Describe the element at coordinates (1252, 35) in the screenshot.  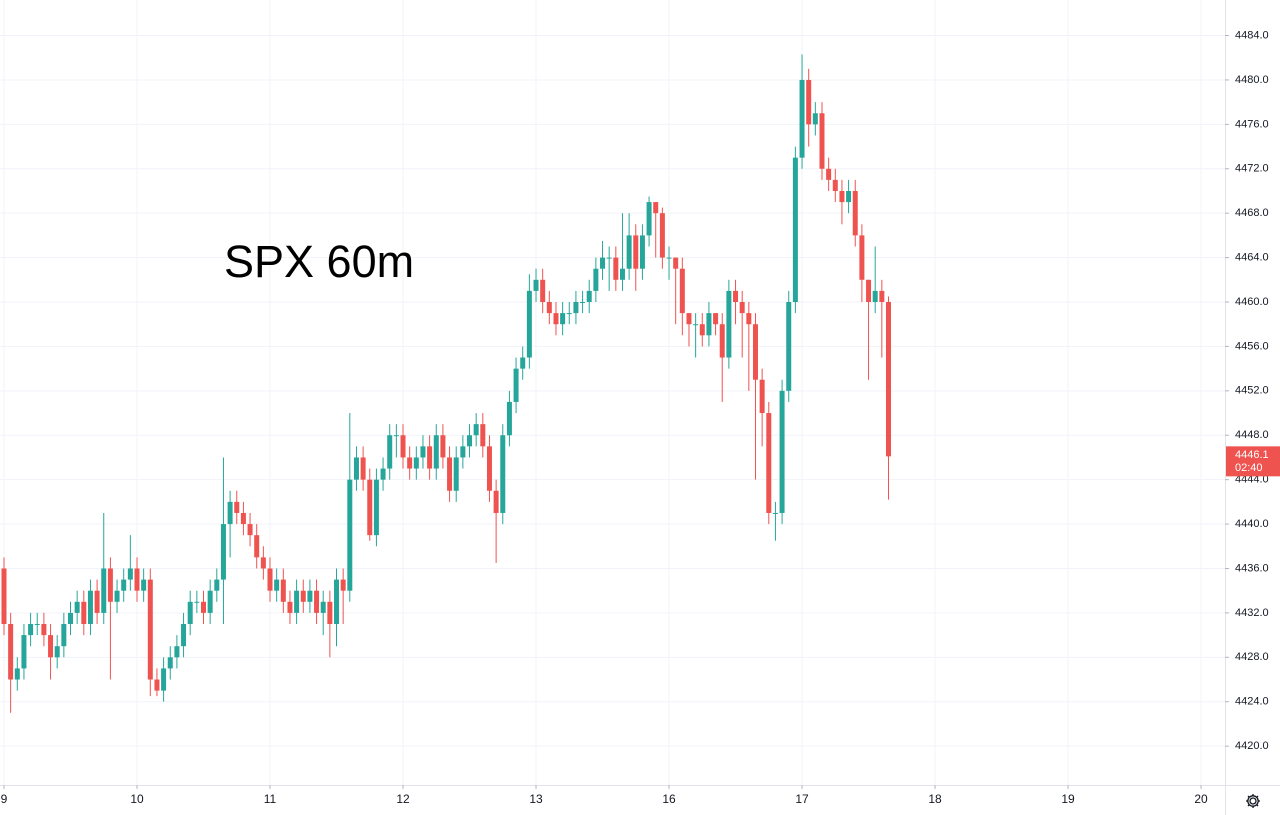
I see `y-tick-label: 4484.0` at that location.